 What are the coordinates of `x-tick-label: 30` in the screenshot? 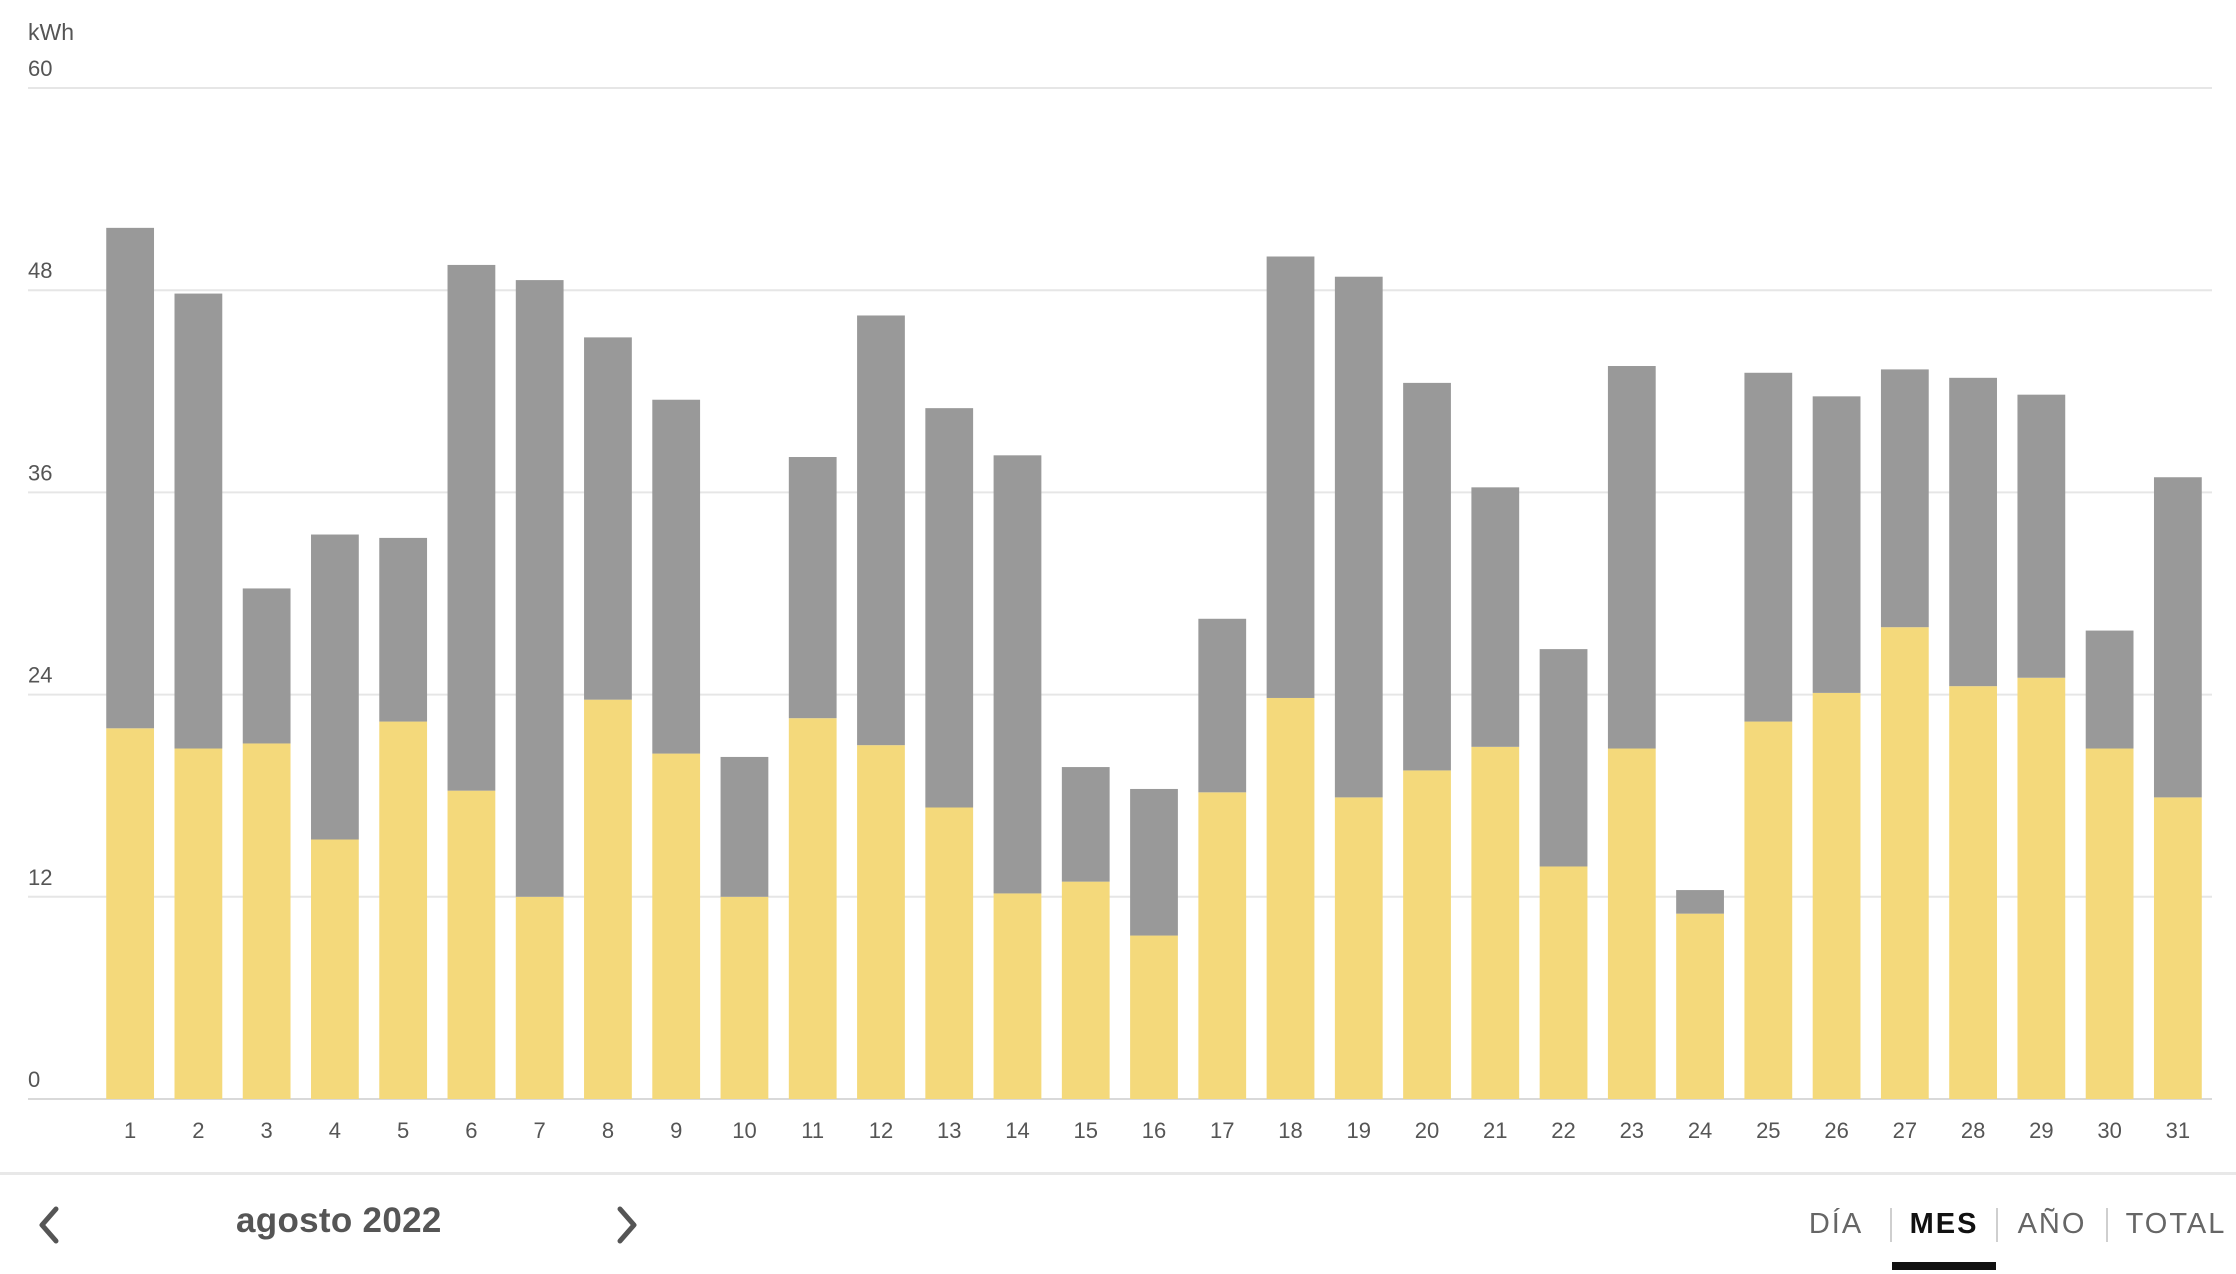 It's located at (2109, 1130).